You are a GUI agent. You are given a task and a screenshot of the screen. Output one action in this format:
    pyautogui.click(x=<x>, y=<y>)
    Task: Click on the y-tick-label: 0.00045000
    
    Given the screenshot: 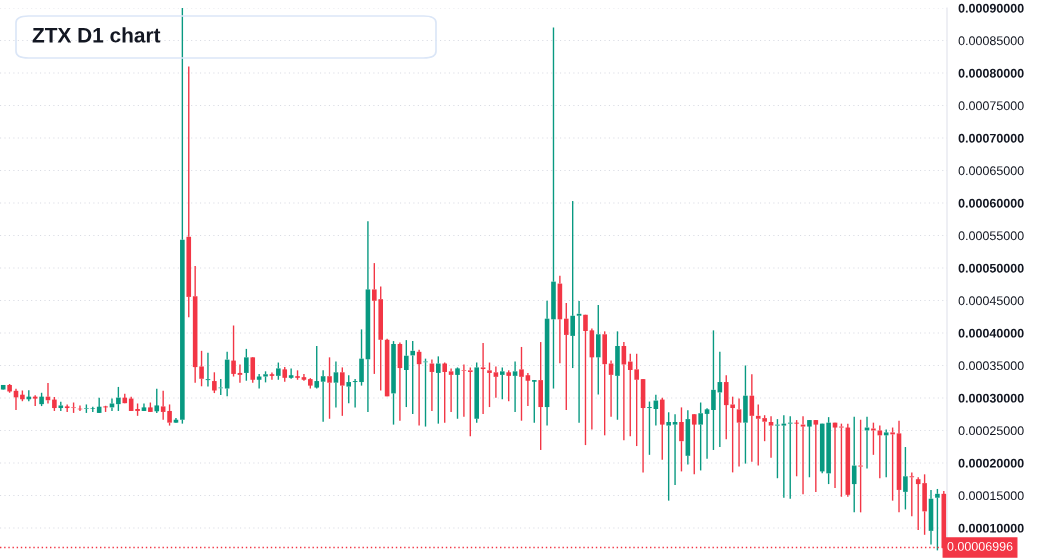 What is the action you would take?
    pyautogui.click(x=991, y=301)
    